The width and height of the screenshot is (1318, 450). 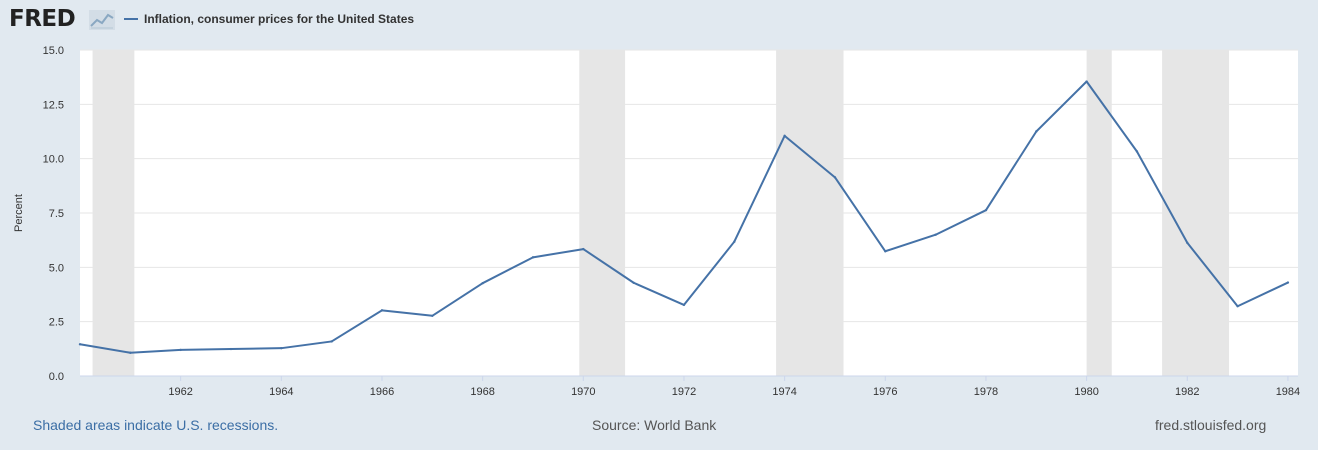 I want to click on x-tick-label: 1972, so click(x=684, y=392).